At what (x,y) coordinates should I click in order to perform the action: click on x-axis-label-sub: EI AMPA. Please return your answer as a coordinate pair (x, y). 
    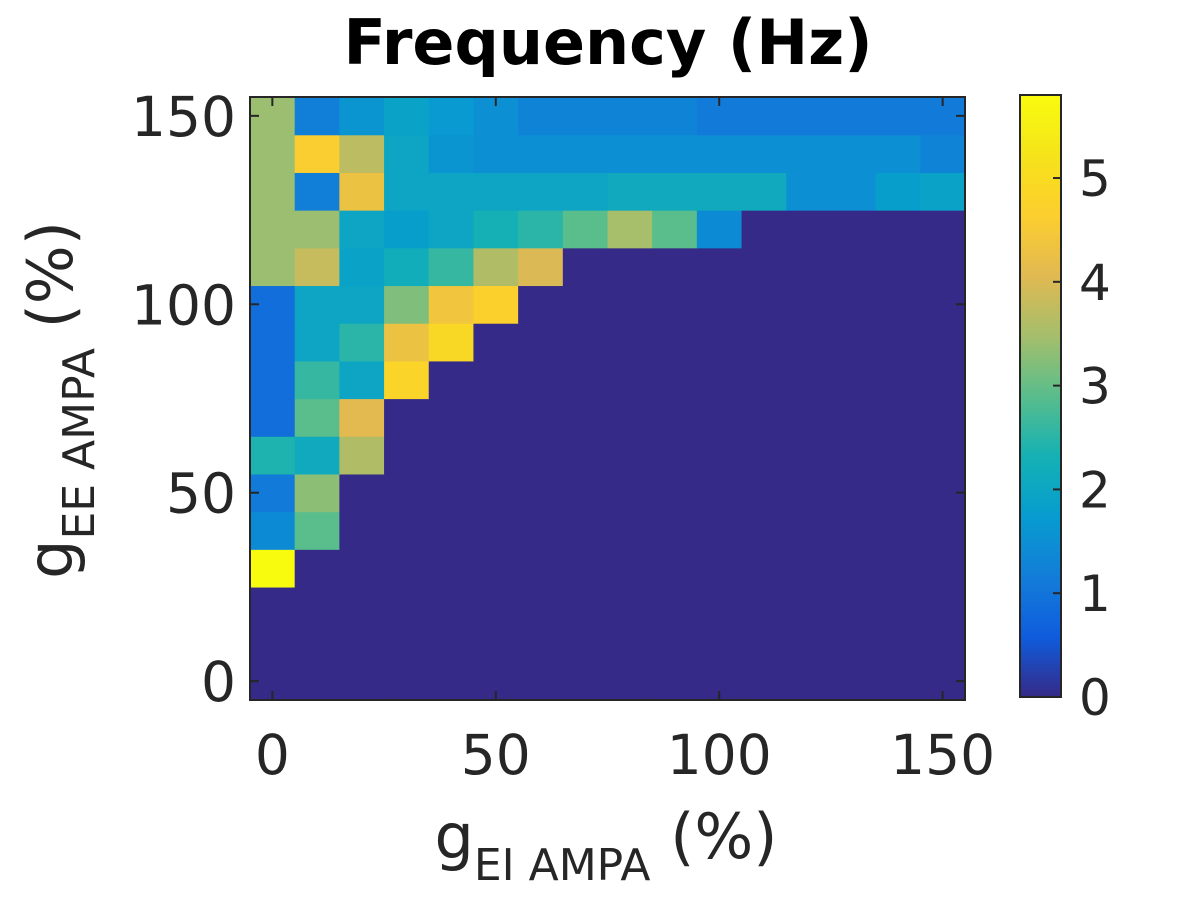
    Looking at the image, I should click on (562, 865).